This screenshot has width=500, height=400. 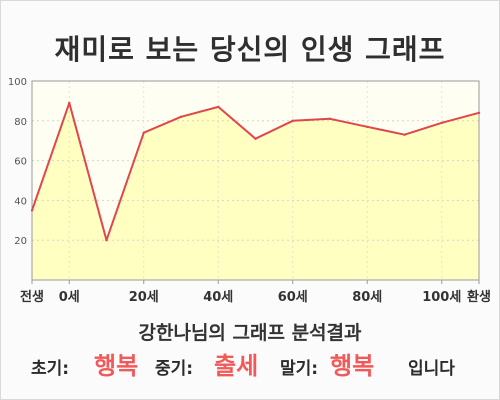 What do you see at coordinates (32, 297) in the screenshot?
I see `x-tick-label: 전생` at bounding box center [32, 297].